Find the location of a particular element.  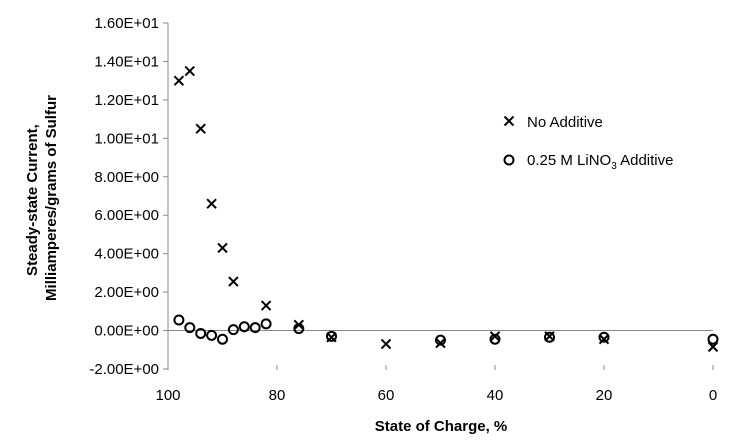

y-tick-label: 0.00E+00 is located at coordinates (126, 331).